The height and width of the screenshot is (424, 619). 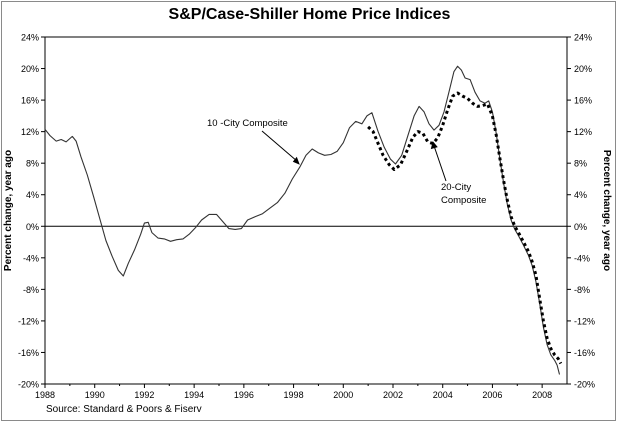 I want to click on y-tick-label-right: 4%, so click(x=580, y=195).